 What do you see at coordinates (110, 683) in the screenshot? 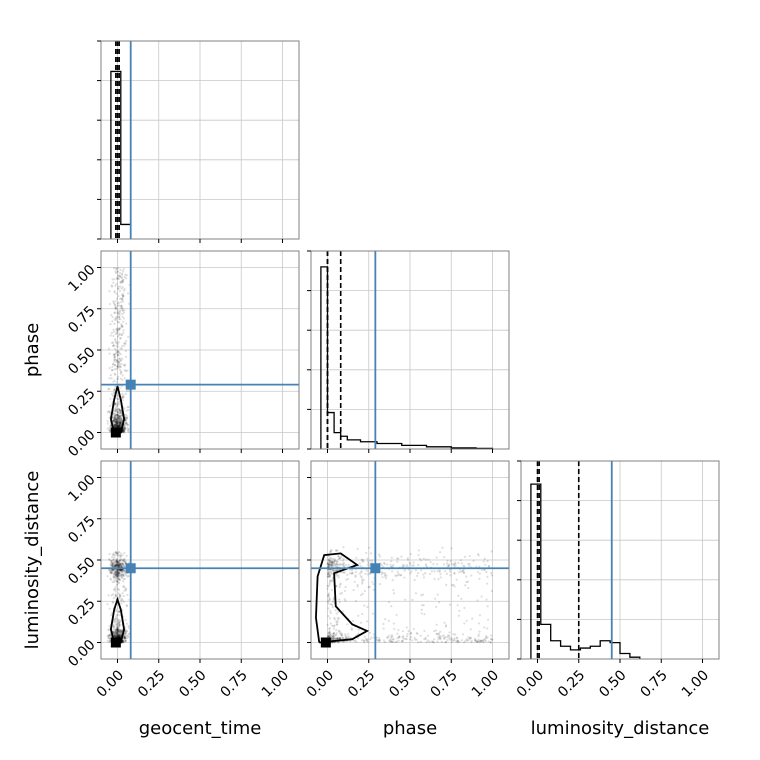
I see `xtick-label-geocent_time-0: 0.00` at bounding box center [110, 683].